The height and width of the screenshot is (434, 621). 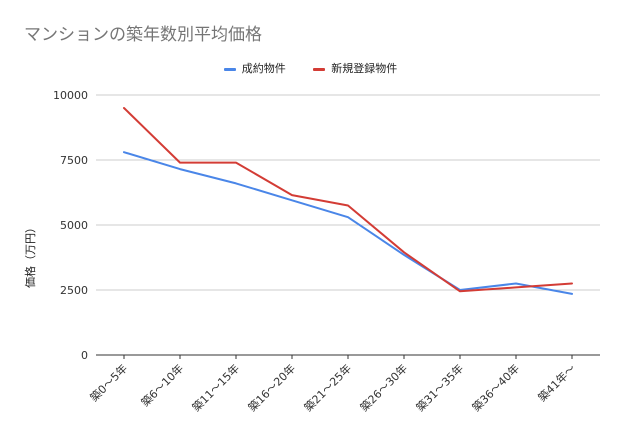 I want to click on x-tick-label: 築21～25年, so click(x=327, y=387).